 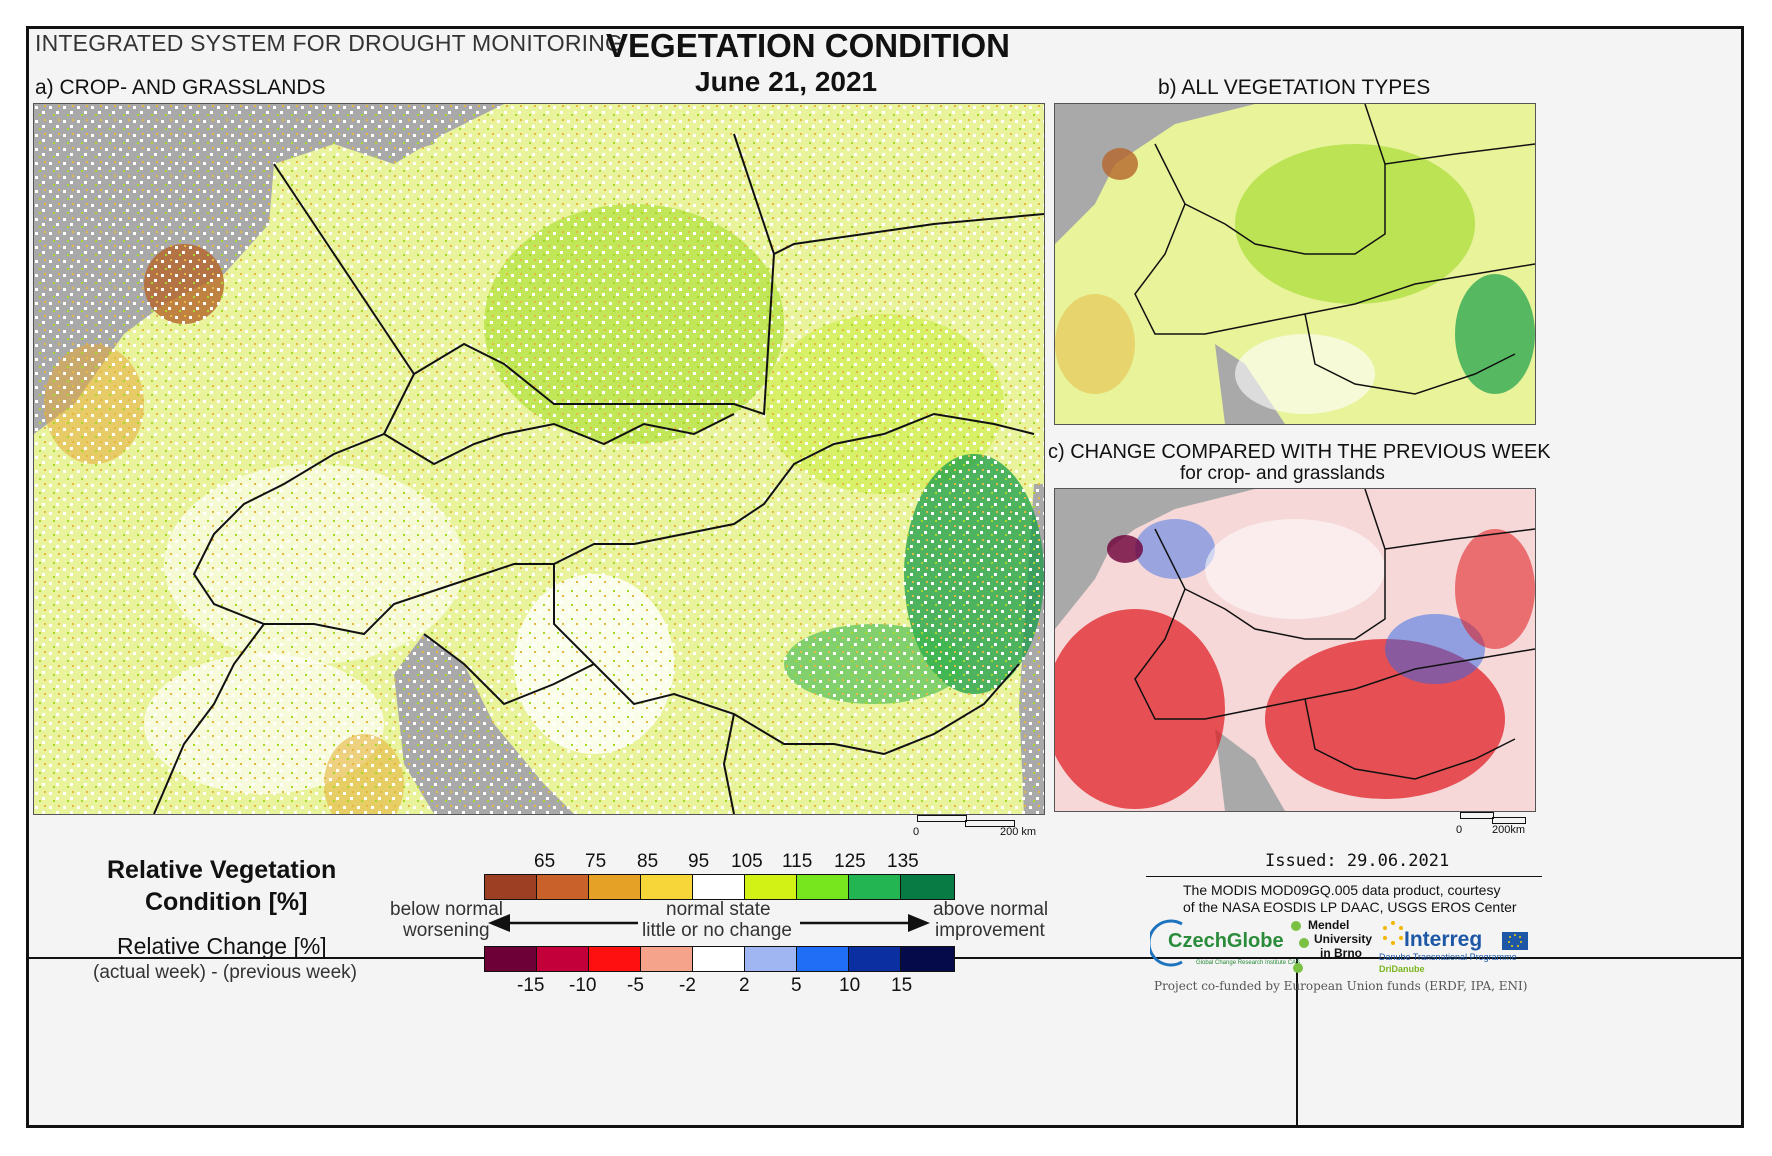 What do you see at coordinates (796, 985) in the screenshot?
I see `rc-tick: 5` at bounding box center [796, 985].